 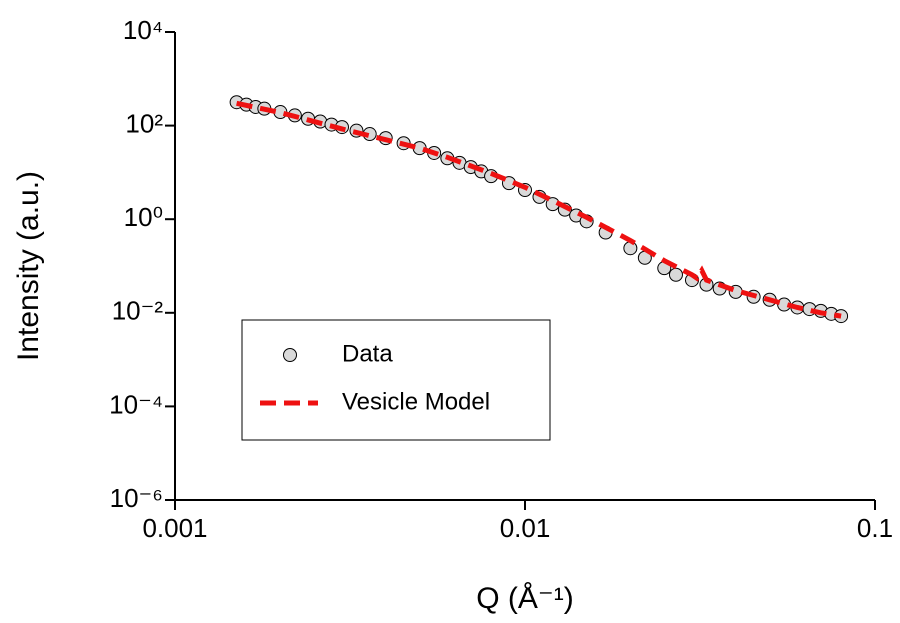 What do you see at coordinates (525, 528) in the screenshot?
I see `x-tick-label: 0.01` at bounding box center [525, 528].